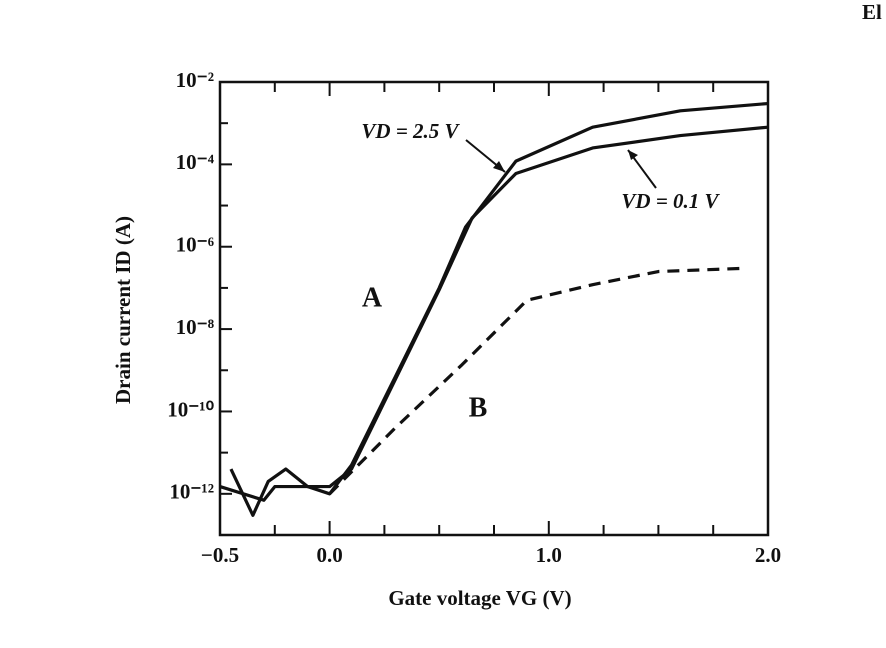 Image resolution: width=886 pixels, height=648 pixels. I want to click on series-label: B, so click(478, 407).